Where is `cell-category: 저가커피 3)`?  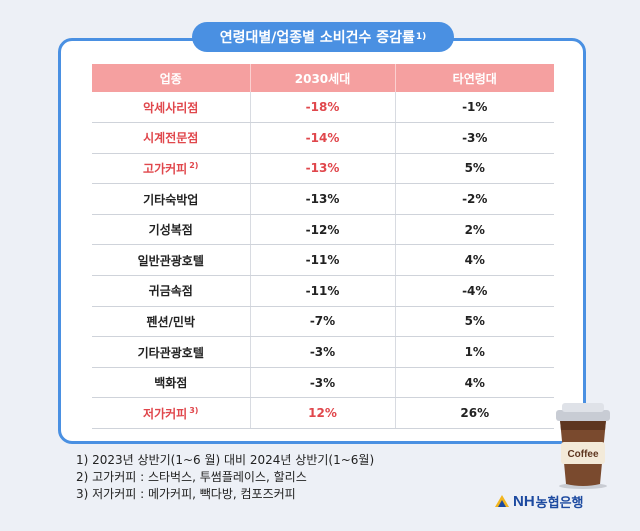
cell-category: 저가커피 3) is located at coordinates (171, 413).